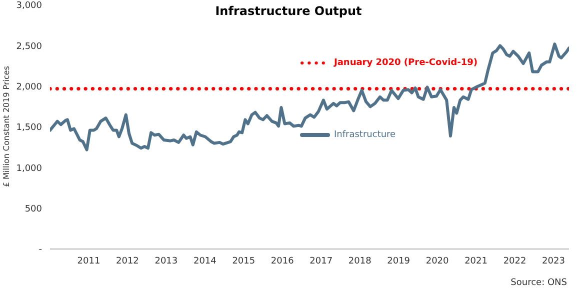  I want to click on y-tick-label: 1,500, so click(29, 128).